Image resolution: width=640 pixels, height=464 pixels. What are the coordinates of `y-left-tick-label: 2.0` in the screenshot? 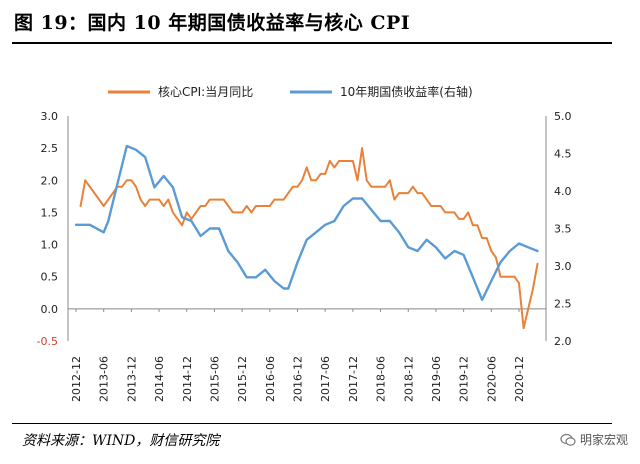 It's located at (50, 180).